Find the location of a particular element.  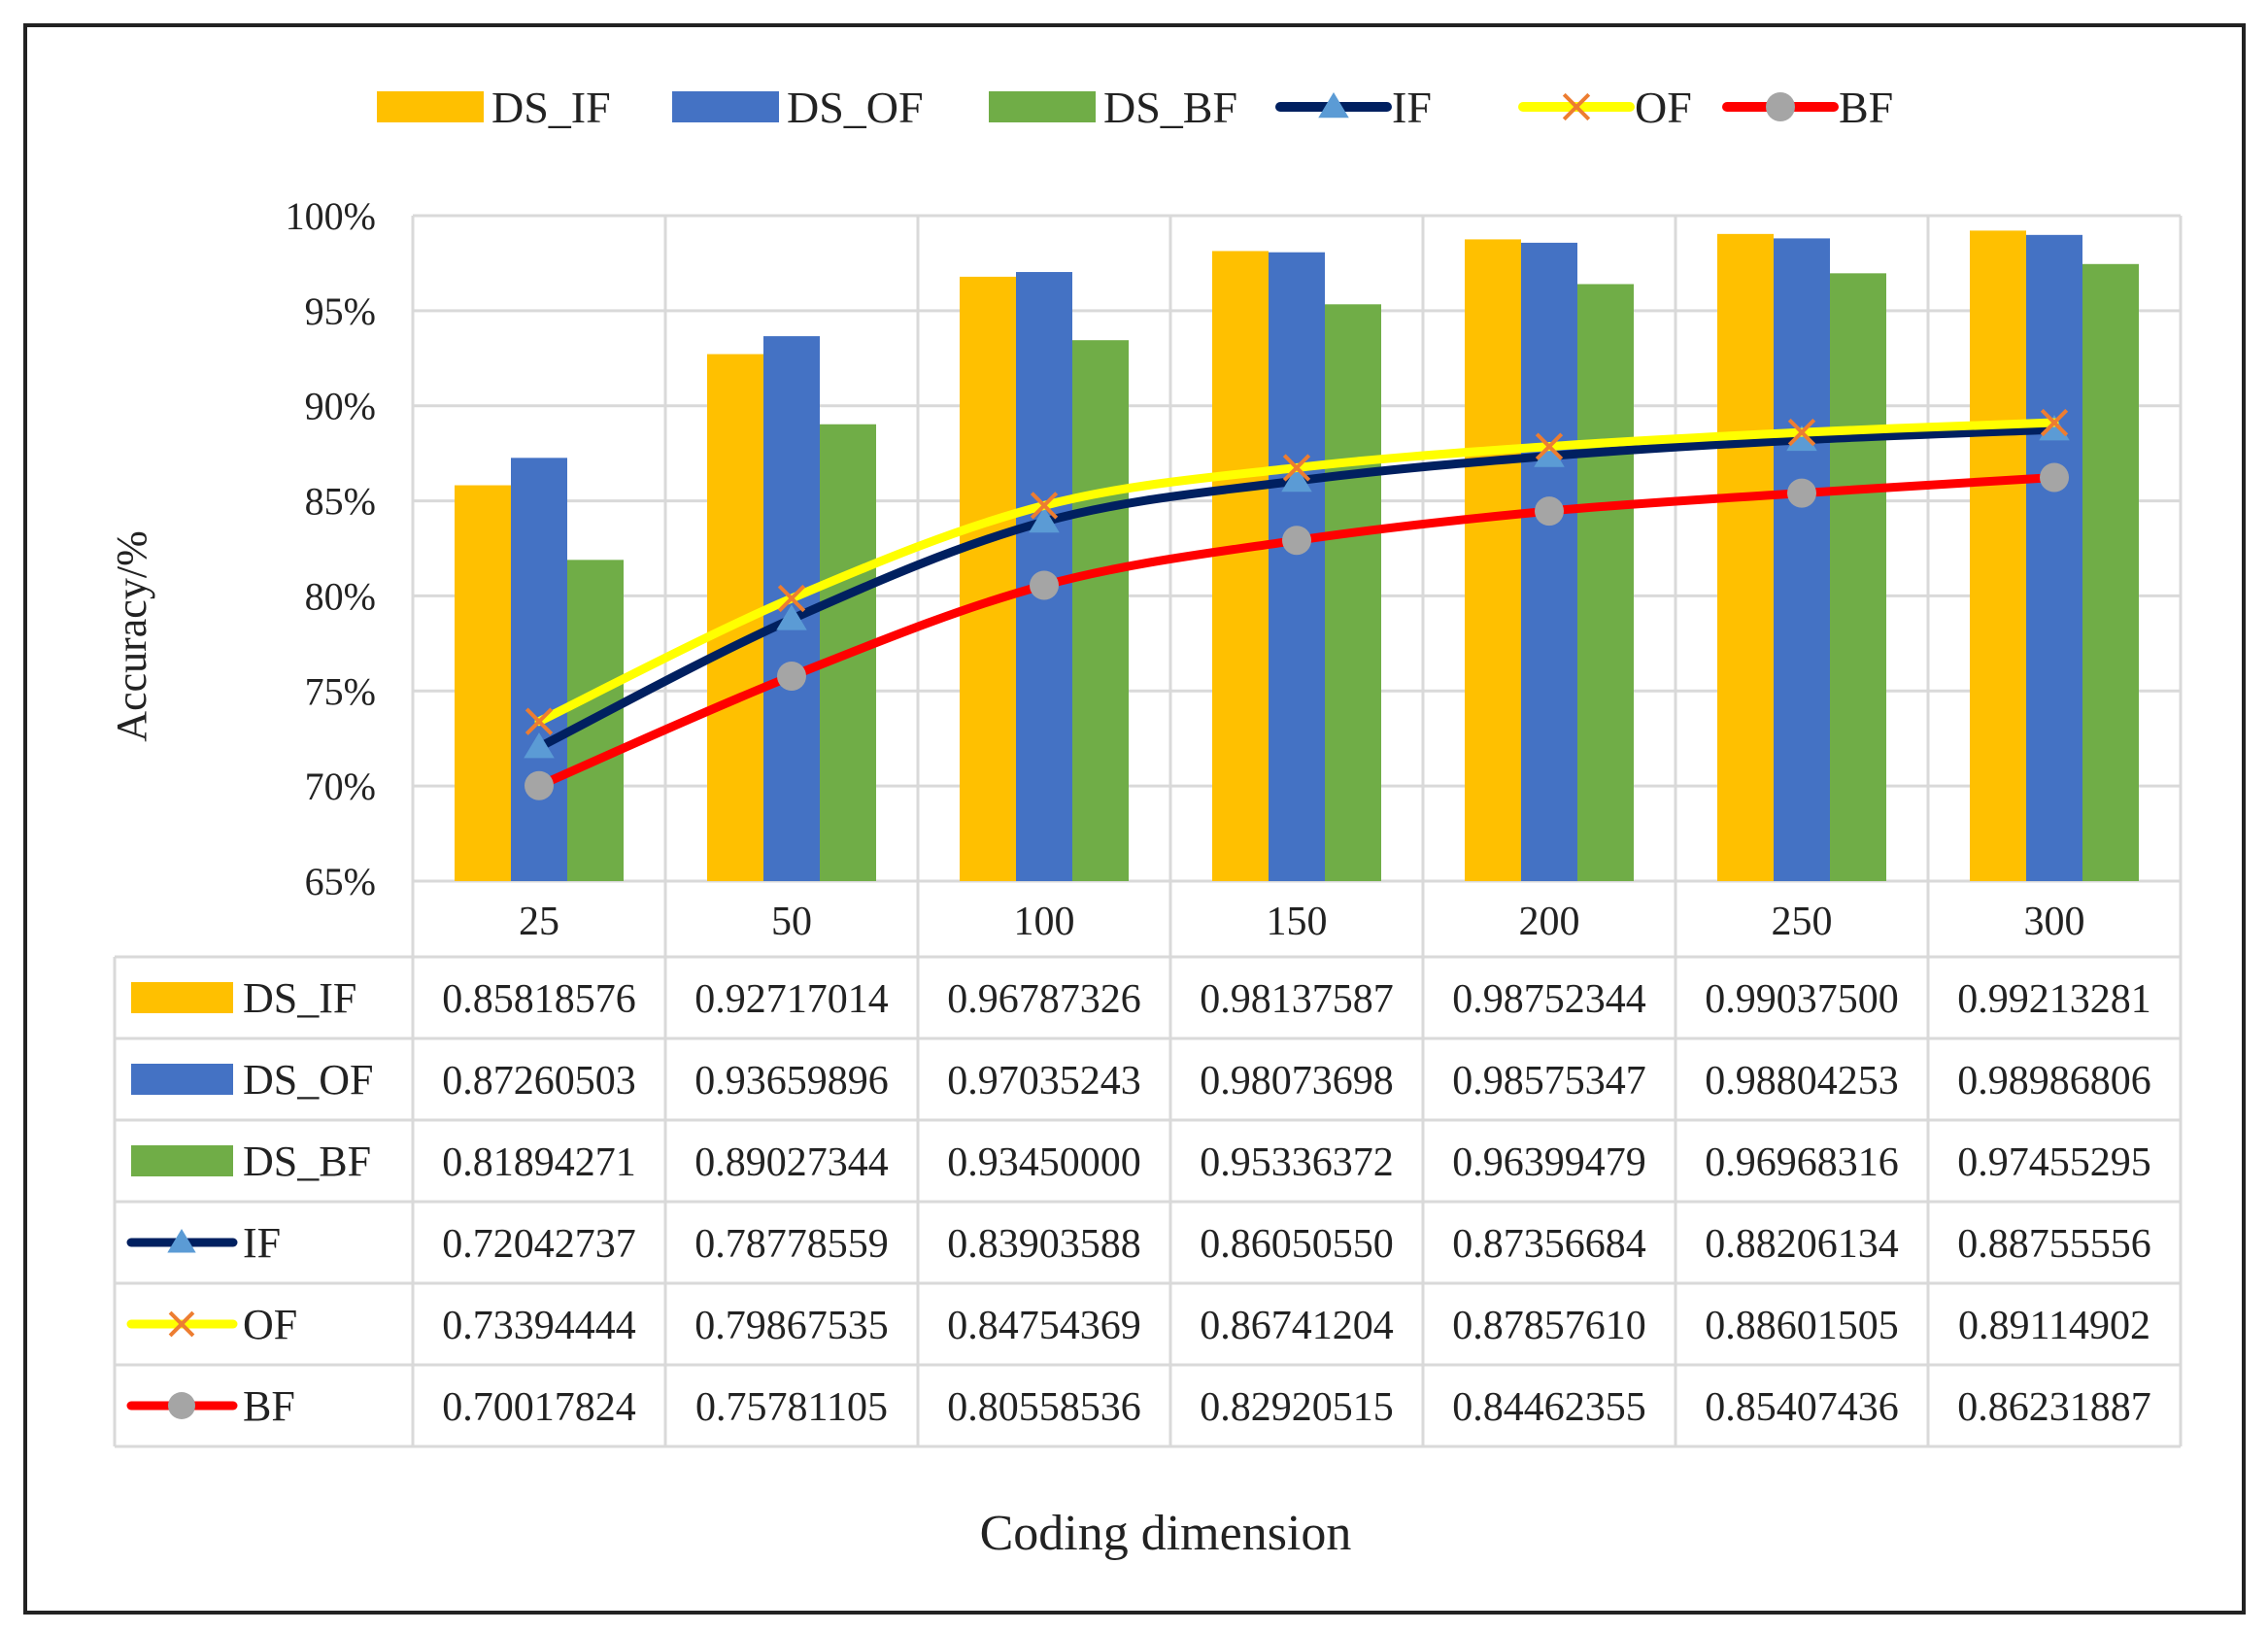

table-cell: 0.98575347 is located at coordinates (1549, 1081).